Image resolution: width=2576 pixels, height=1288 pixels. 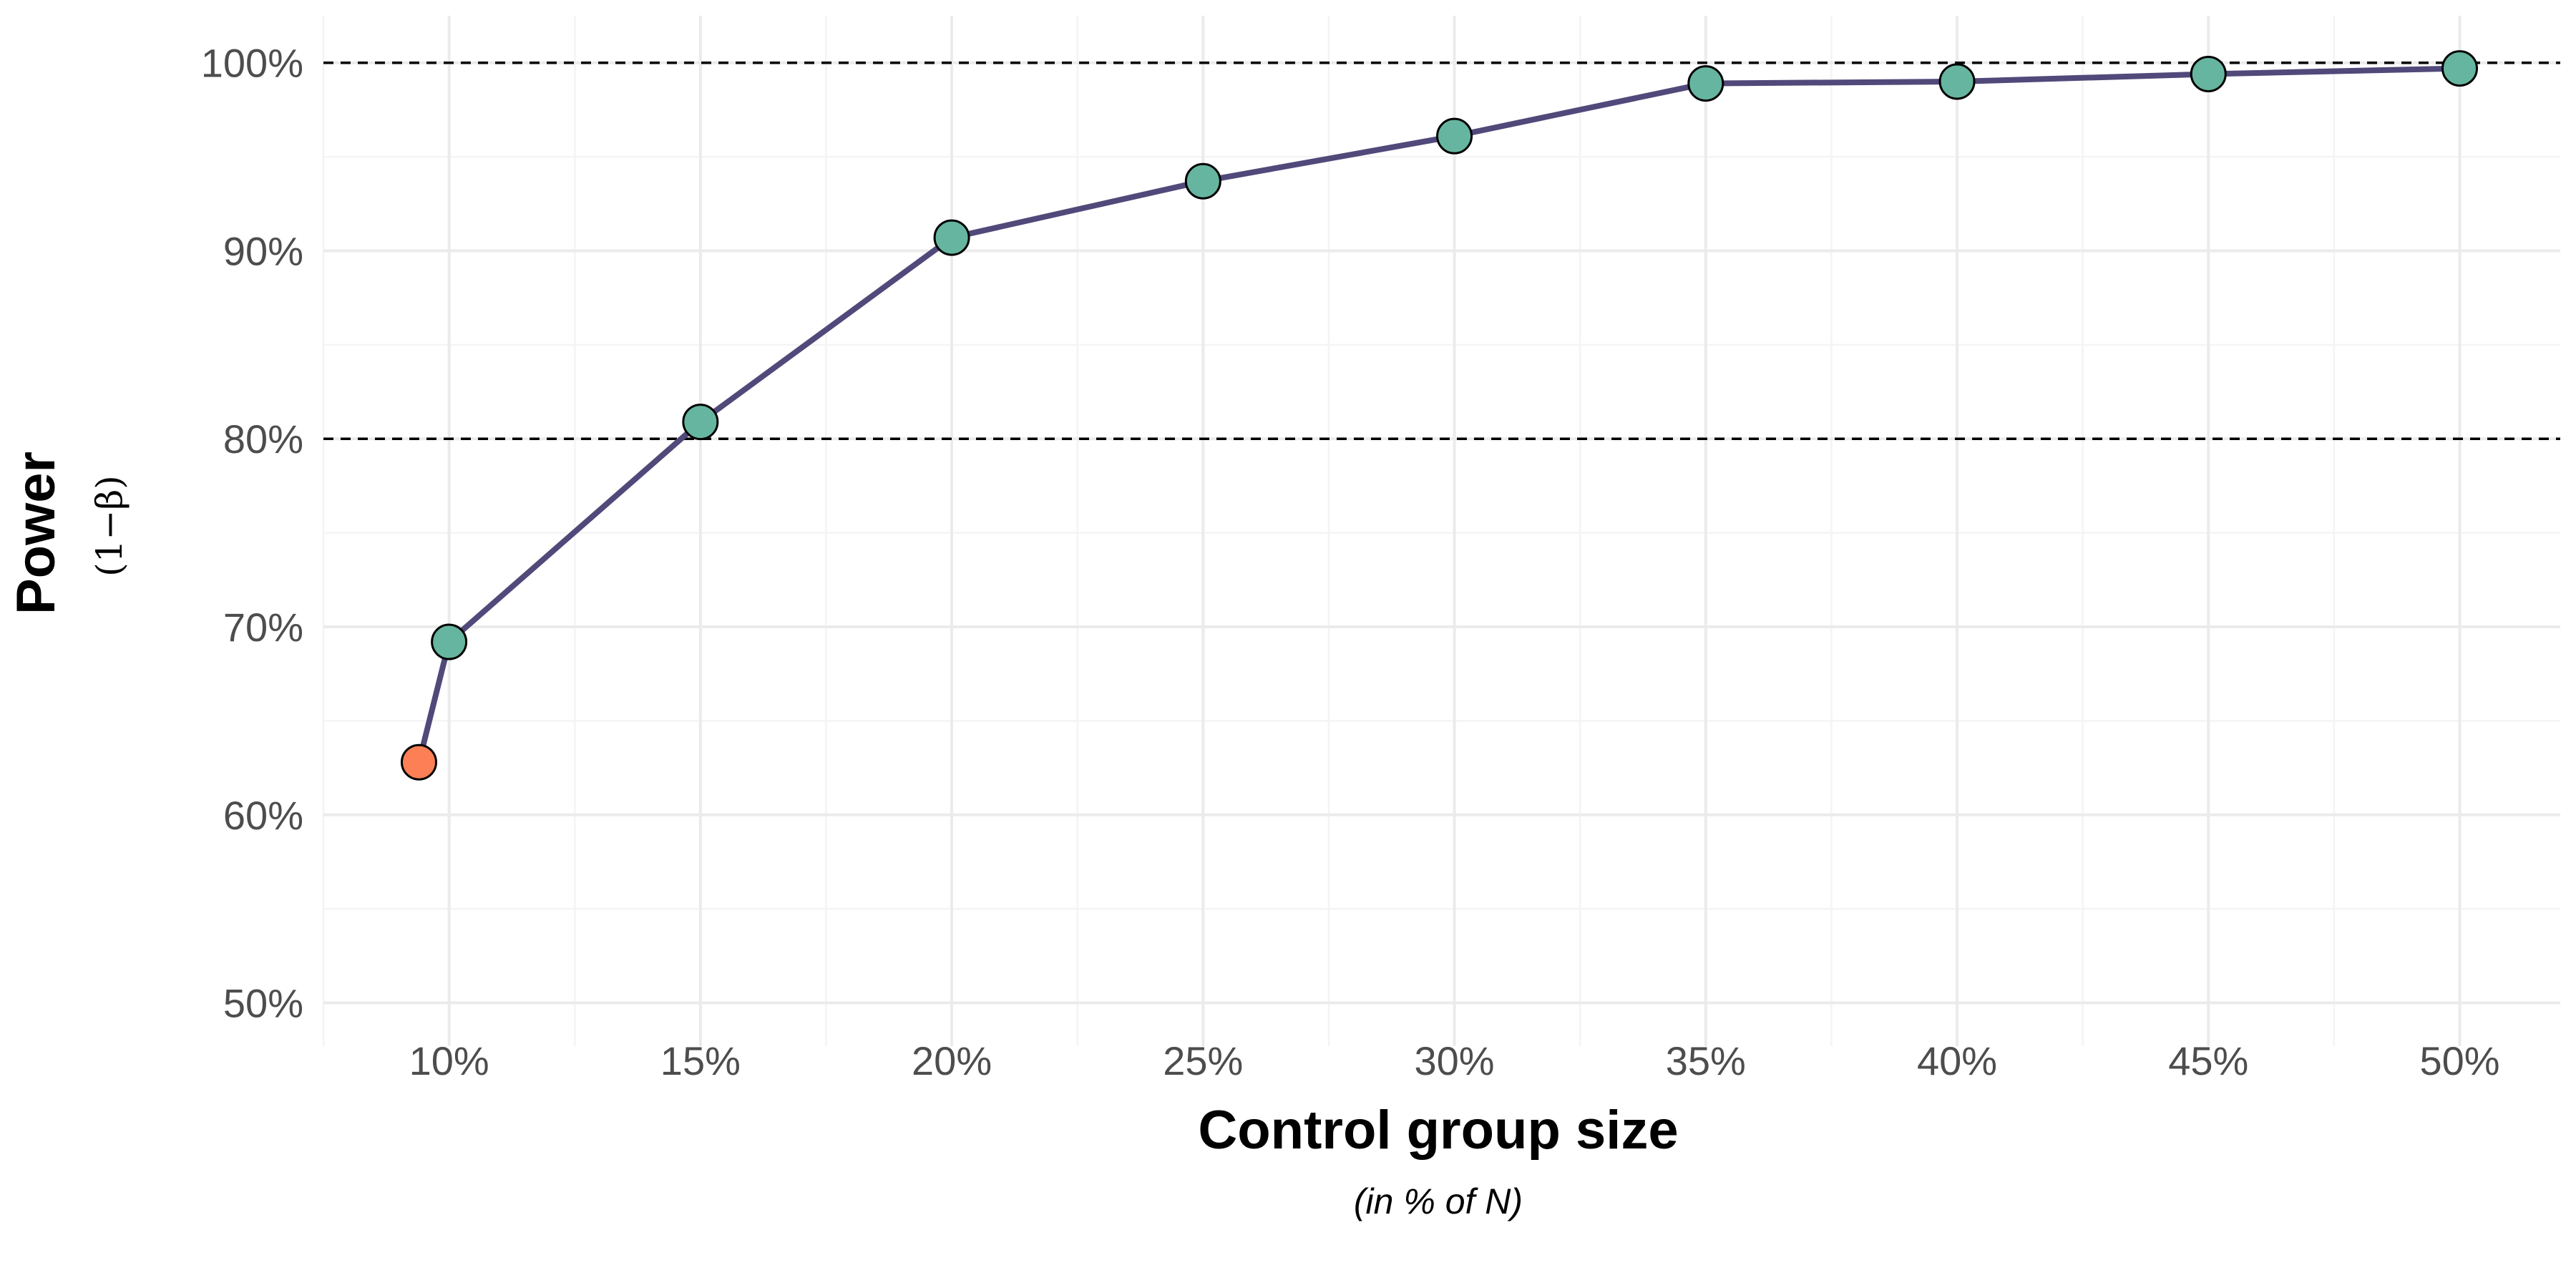 I want to click on x-tick-label: 45%, so click(x=2208, y=1060).